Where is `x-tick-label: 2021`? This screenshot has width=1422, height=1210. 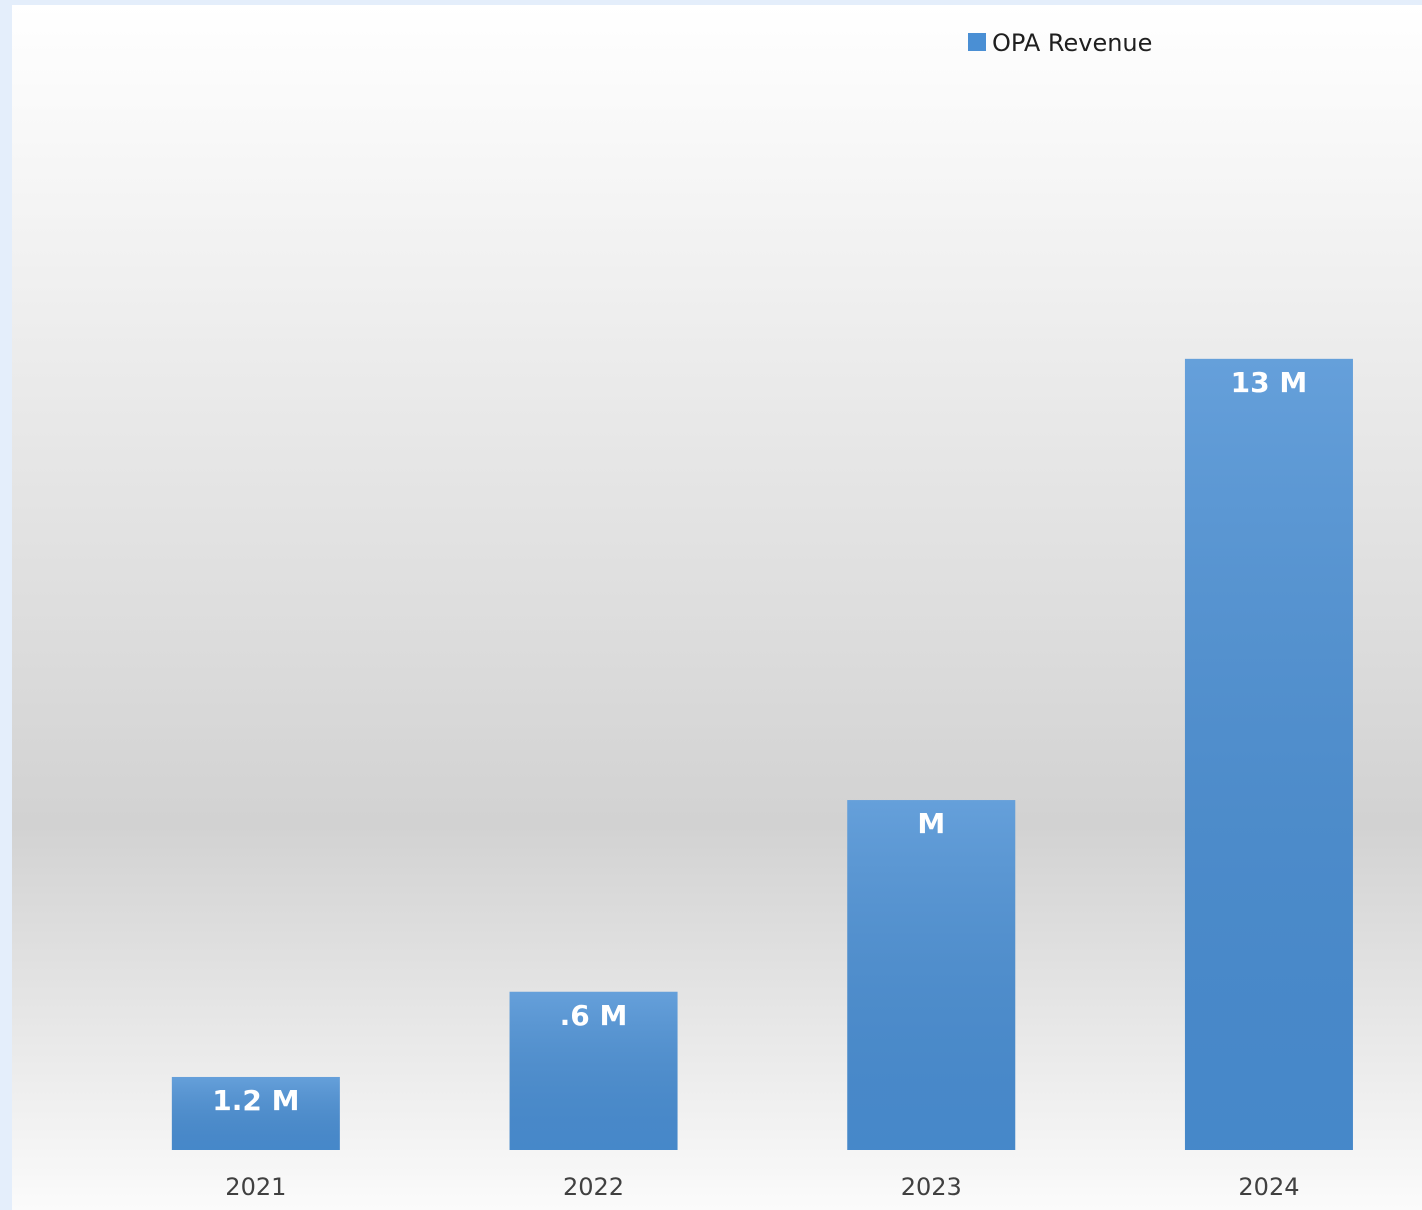
x-tick-label: 2021 is located at coordinates (255, 1187).